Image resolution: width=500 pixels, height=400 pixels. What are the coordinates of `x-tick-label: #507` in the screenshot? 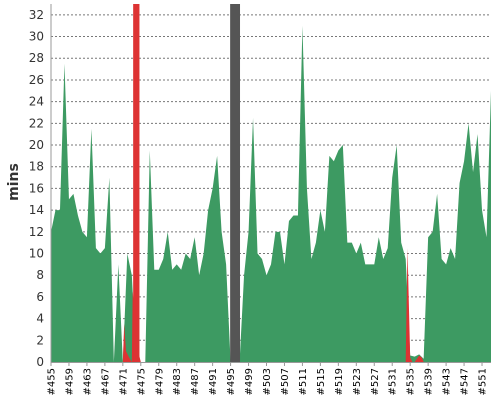 It's located at (285, 381).